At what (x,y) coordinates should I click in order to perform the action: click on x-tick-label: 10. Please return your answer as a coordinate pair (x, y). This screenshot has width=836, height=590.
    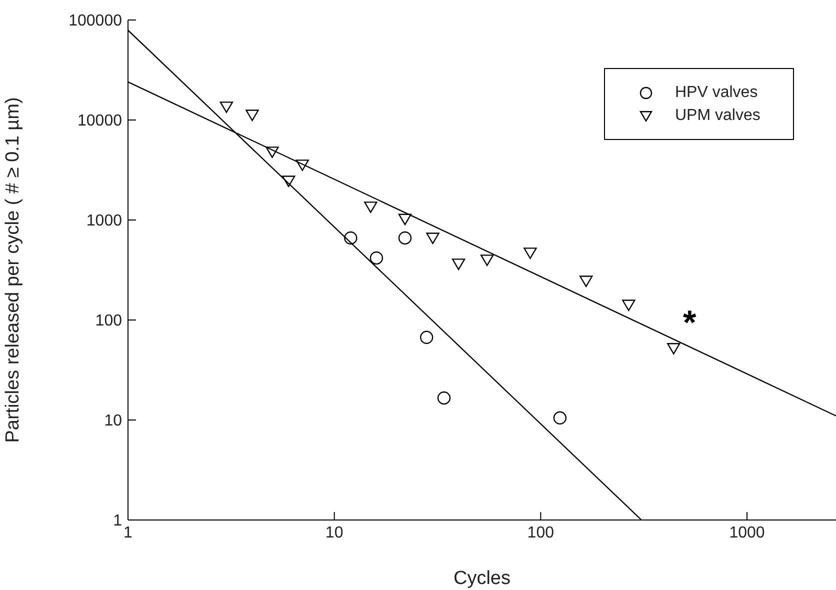
    Looking at the image, I should click on (334, 533).